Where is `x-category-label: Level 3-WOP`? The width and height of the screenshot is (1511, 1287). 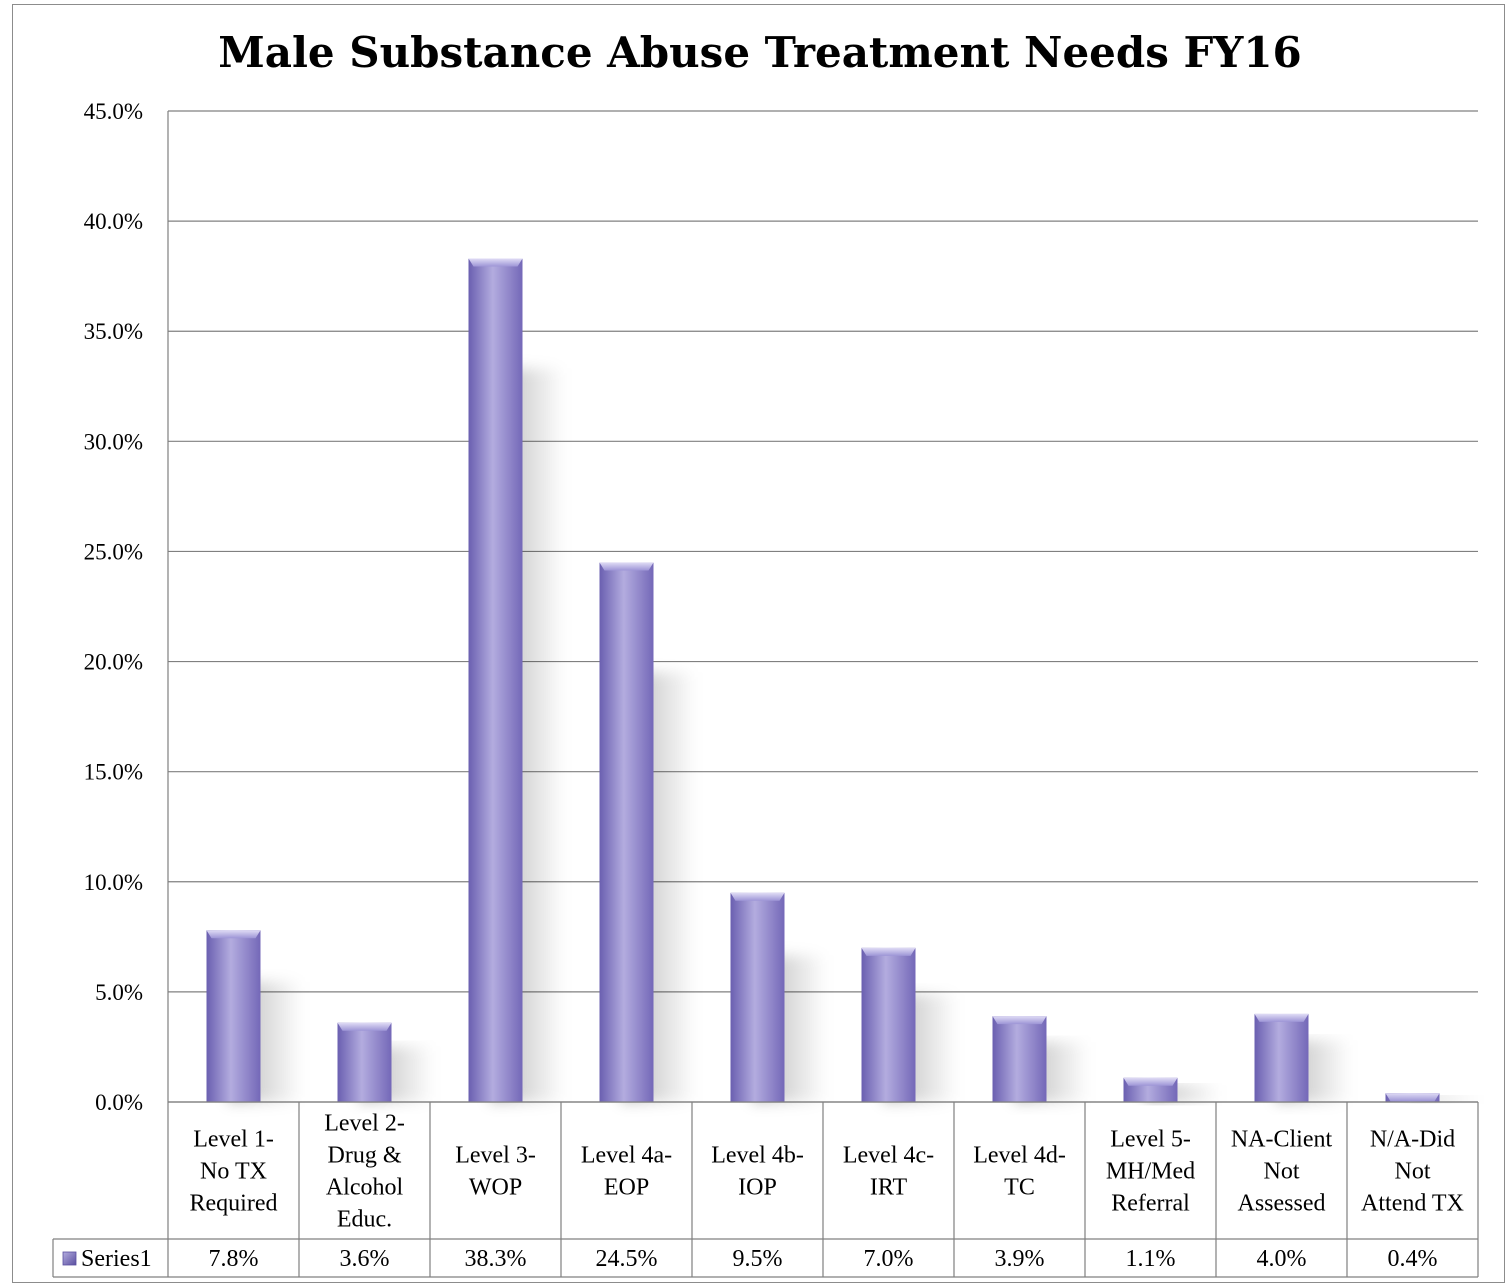
x-category-label: Level 3-WOP is located at coordinates (495, 1172).